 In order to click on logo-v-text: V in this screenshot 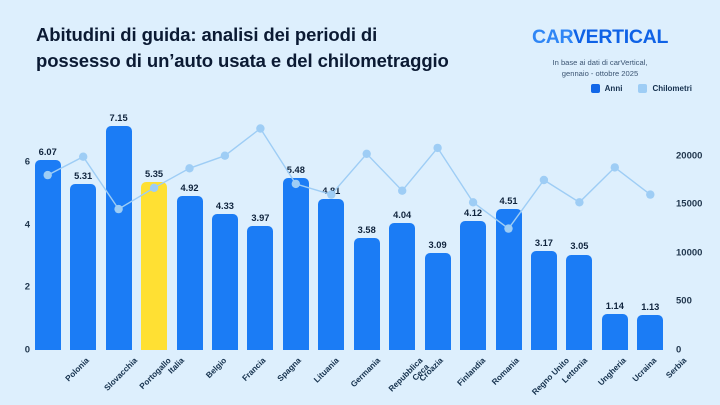, I will do `click(579, 37)`.